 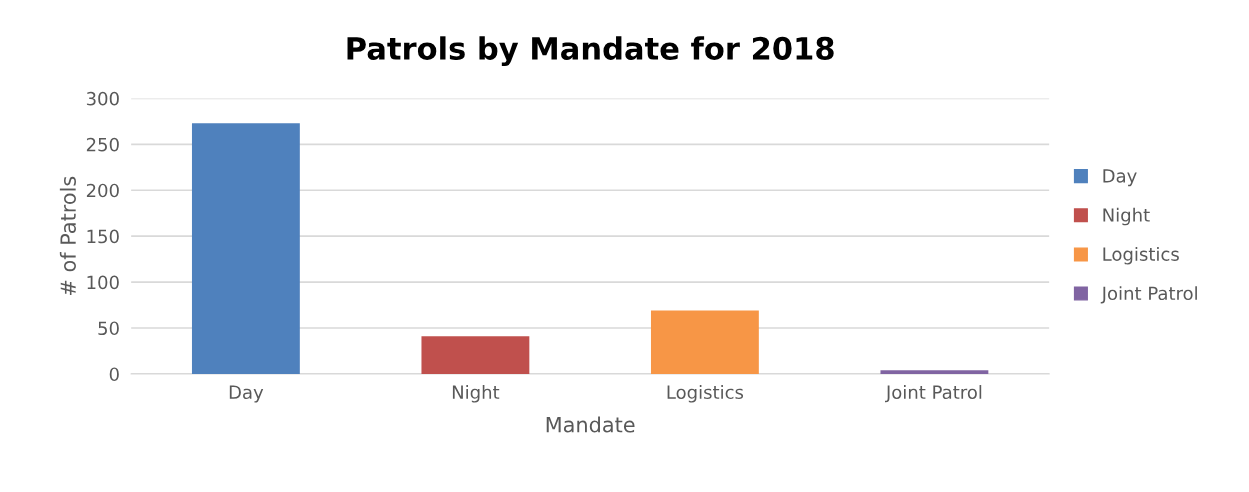 I want to click on y-tick-label: 100, so click(x=103, y=282).